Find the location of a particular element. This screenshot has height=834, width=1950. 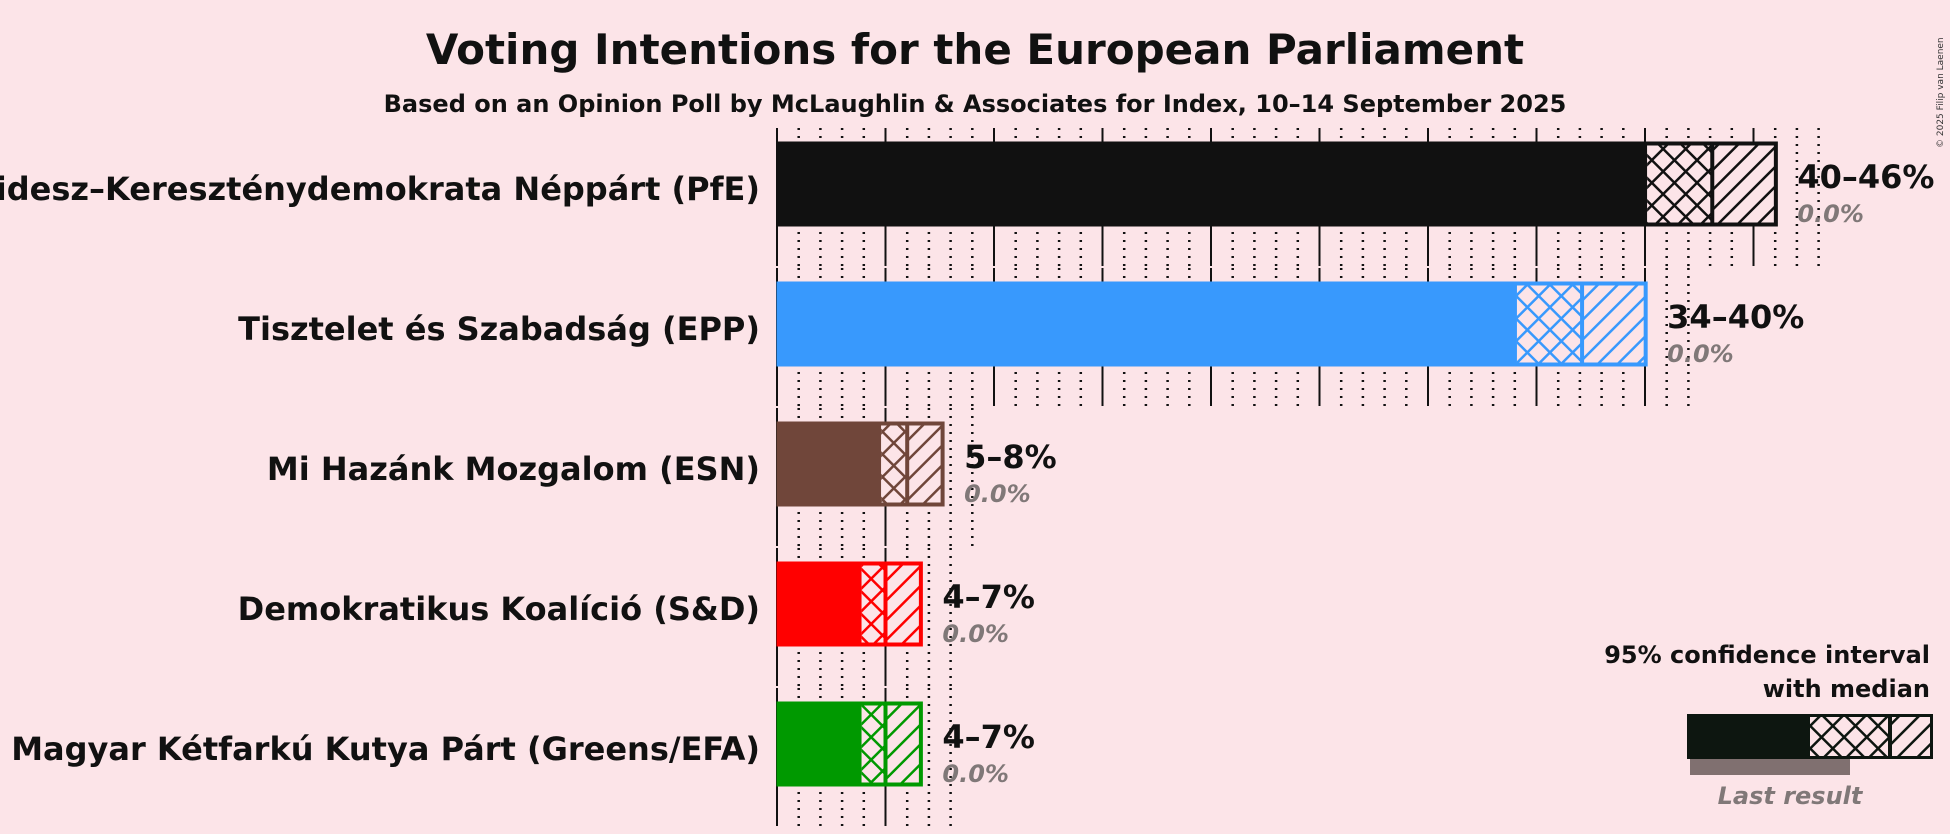

party-bar-group: Demokratikus Koalíció (S&D) 4–7% 0.0% is located at coordinates (636, 604).